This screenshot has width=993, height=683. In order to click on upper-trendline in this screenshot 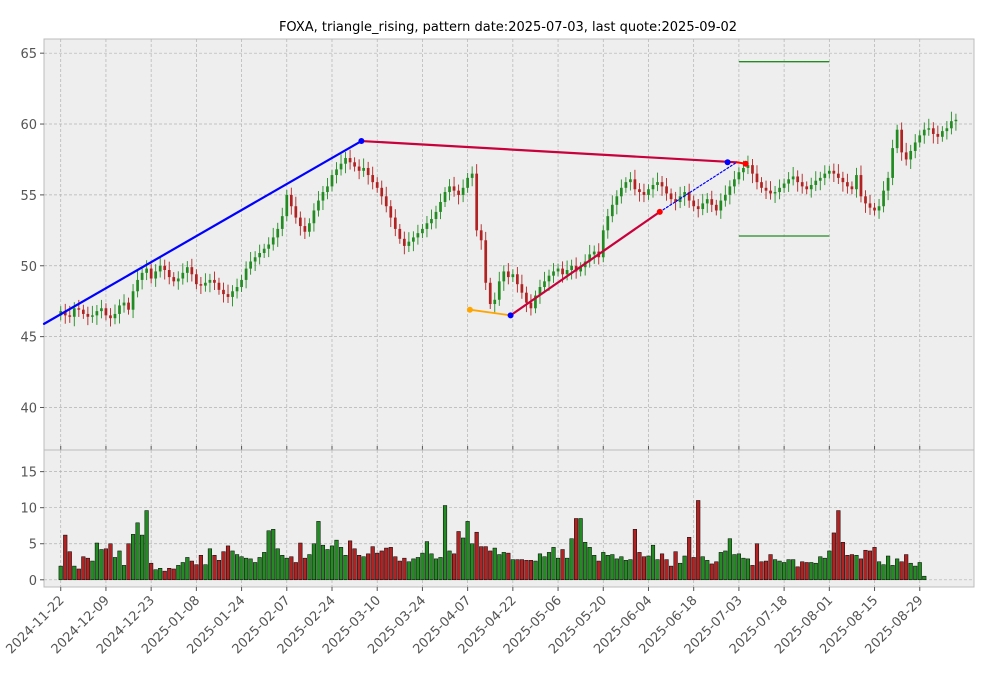, I will do `click(549, 151)`.